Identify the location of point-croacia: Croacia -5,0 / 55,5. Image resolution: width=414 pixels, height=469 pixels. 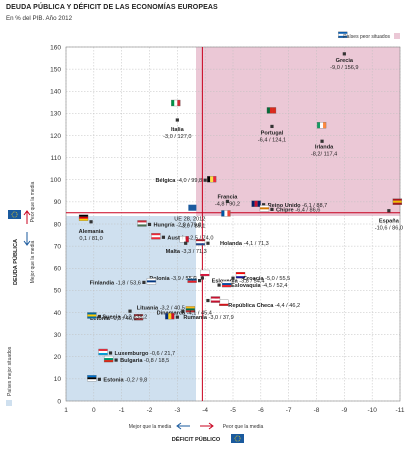
(260, 277).